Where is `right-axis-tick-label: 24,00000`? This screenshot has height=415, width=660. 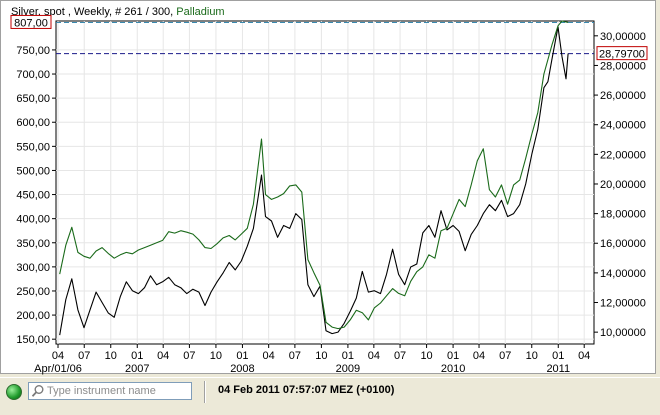 right-axis-tick-label: 24,00000 is located at coordinates (623, 126).